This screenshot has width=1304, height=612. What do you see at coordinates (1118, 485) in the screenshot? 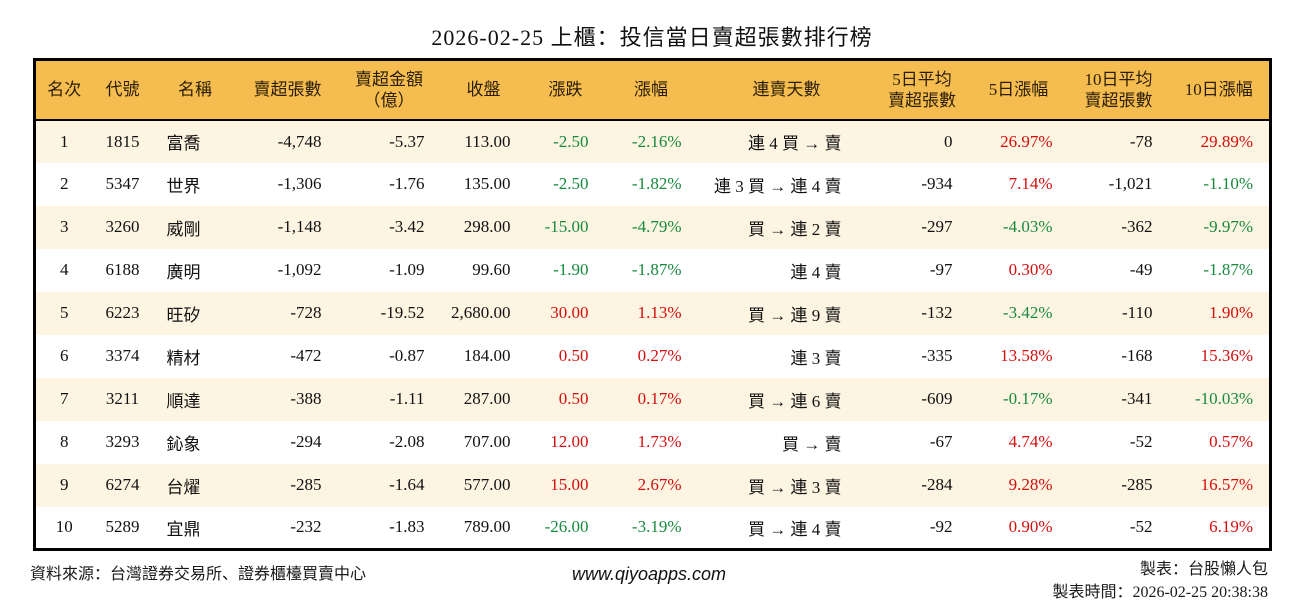
I see `cell-avg10: -285` at bounding box center [1118, 485].